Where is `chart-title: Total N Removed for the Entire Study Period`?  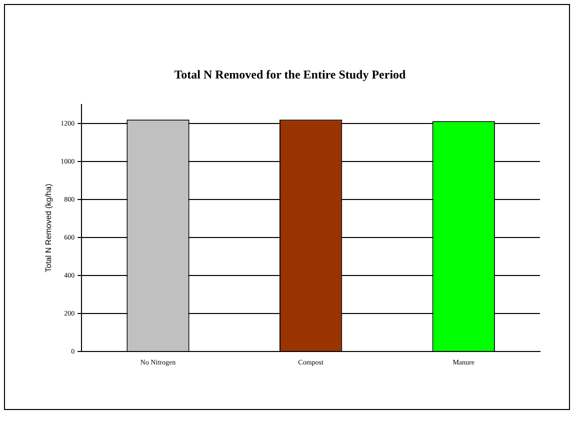 chart-title: Total N Removed for the Entire Study Period is located at coordinates (290, 74).